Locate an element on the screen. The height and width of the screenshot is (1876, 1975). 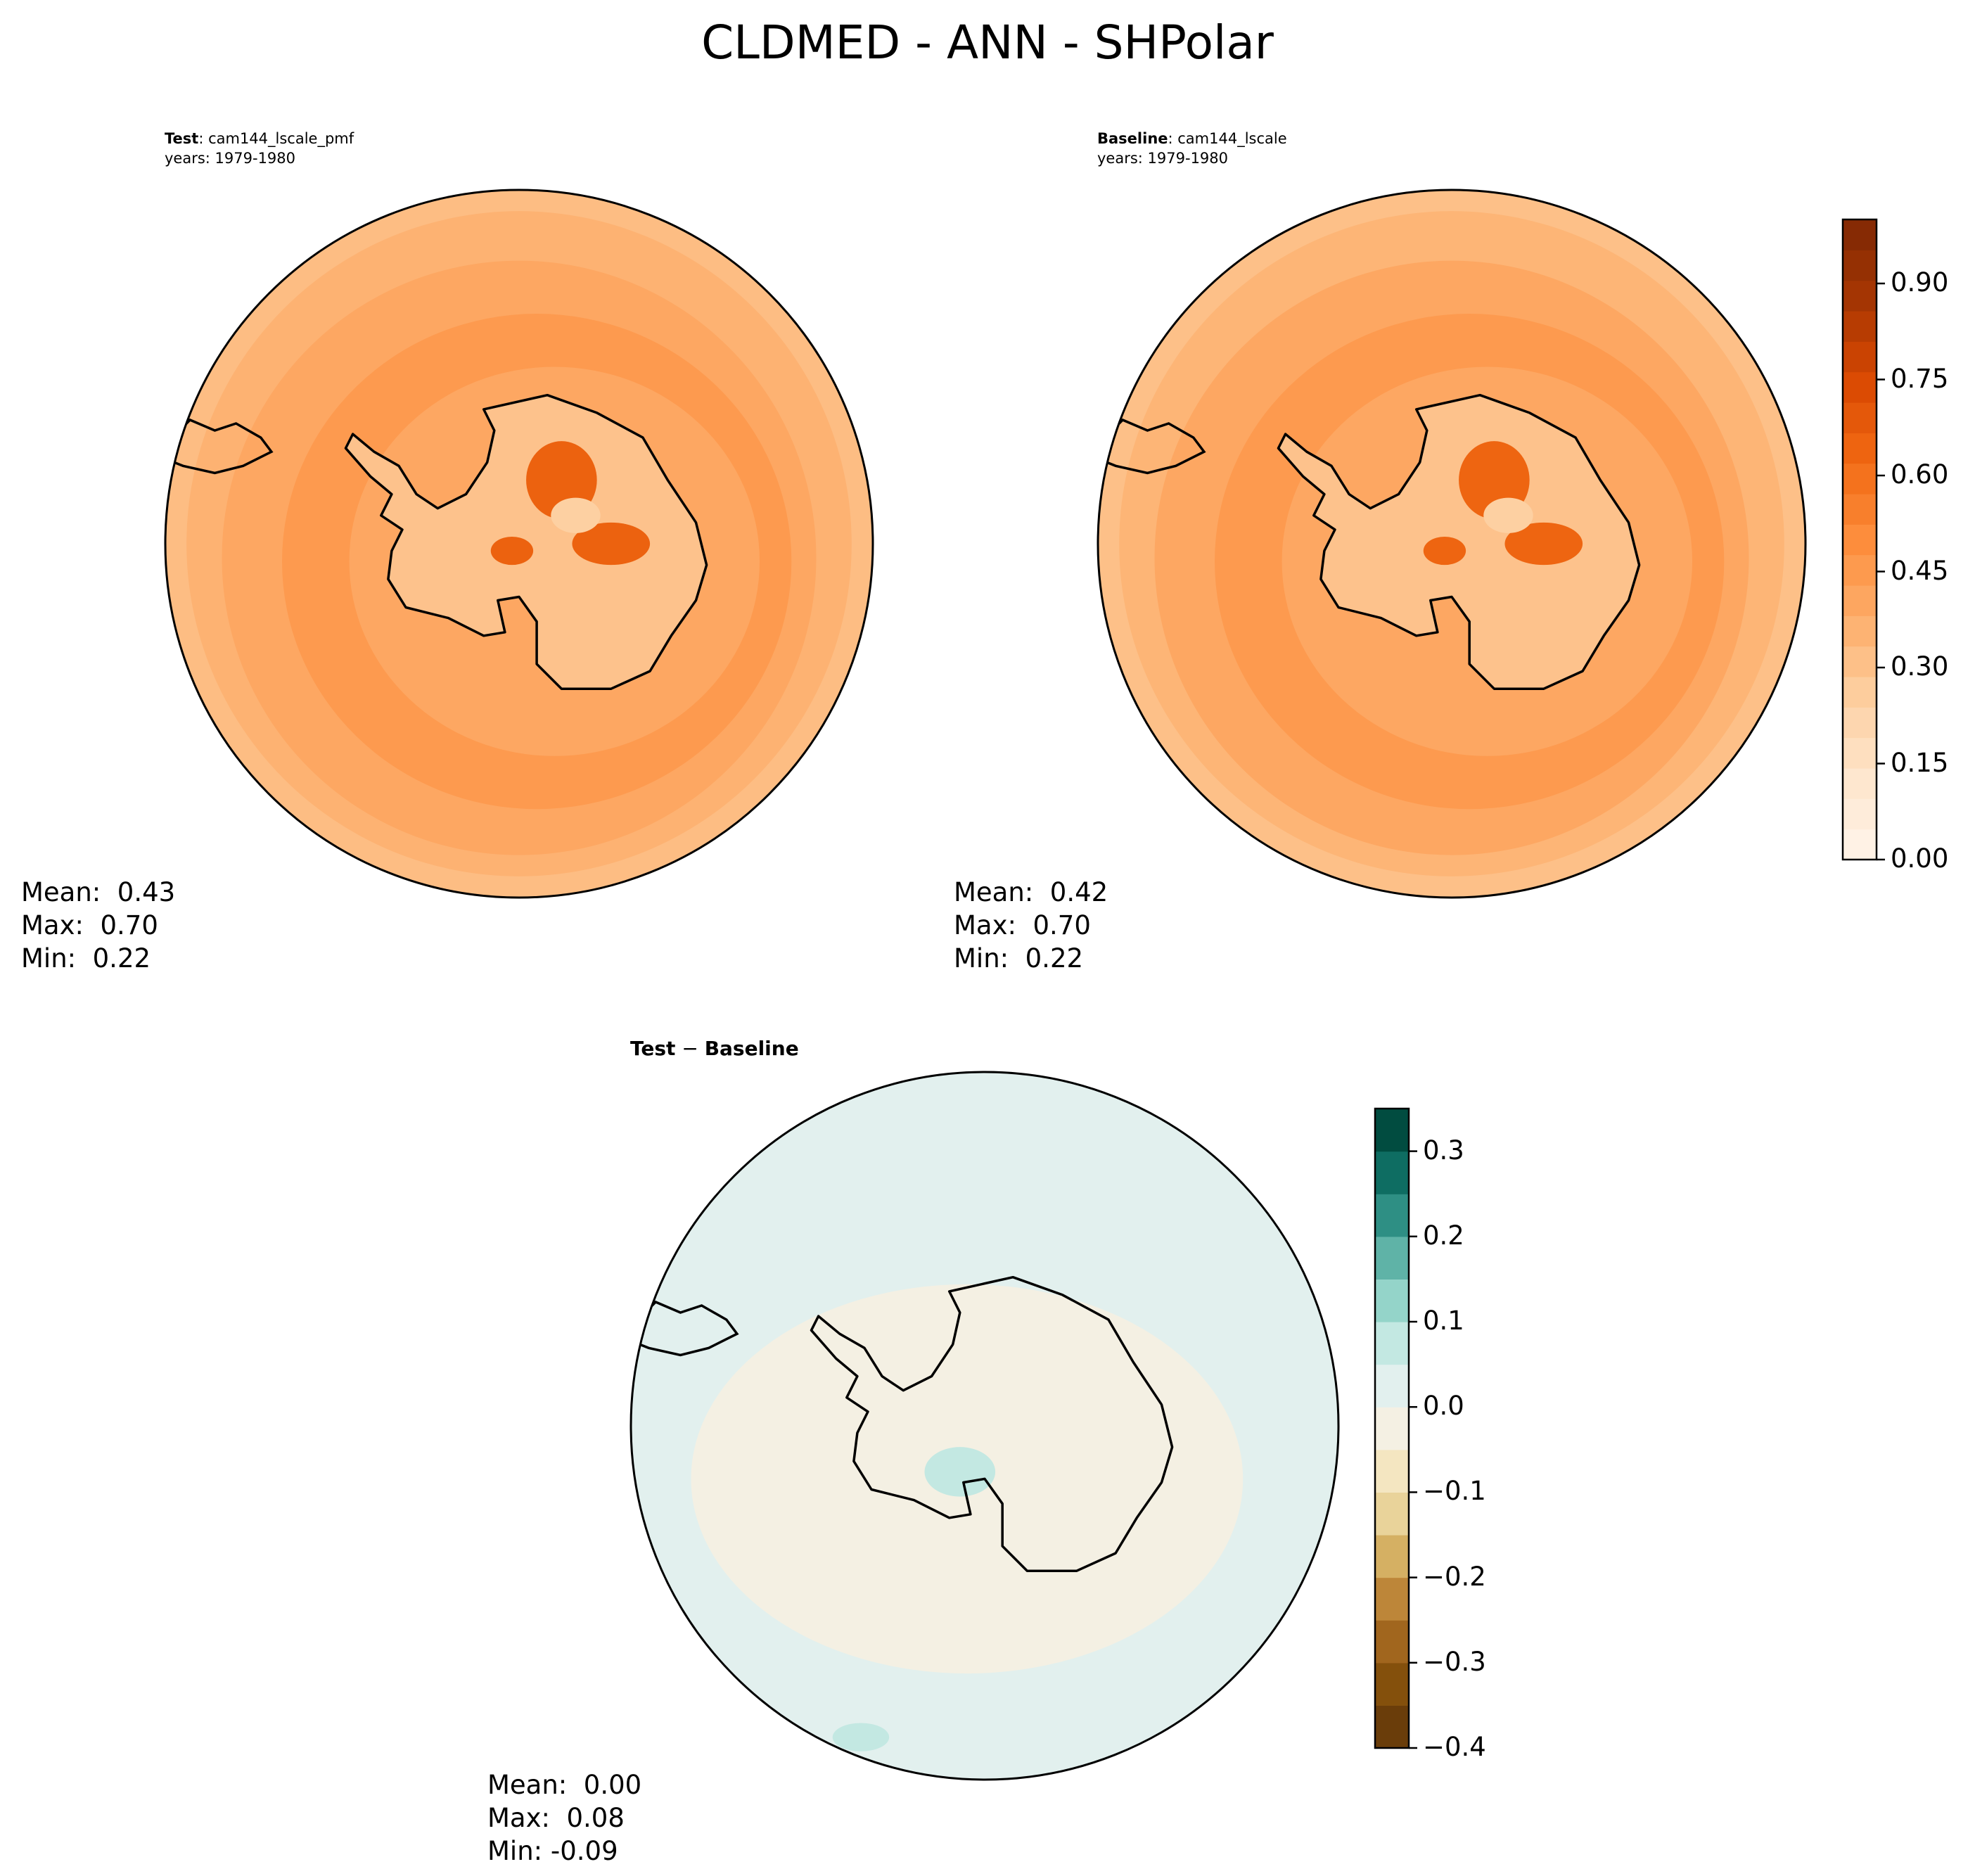
difference-colorbar-tick-label: 0.0 is located at coordinates (1443, 1406).